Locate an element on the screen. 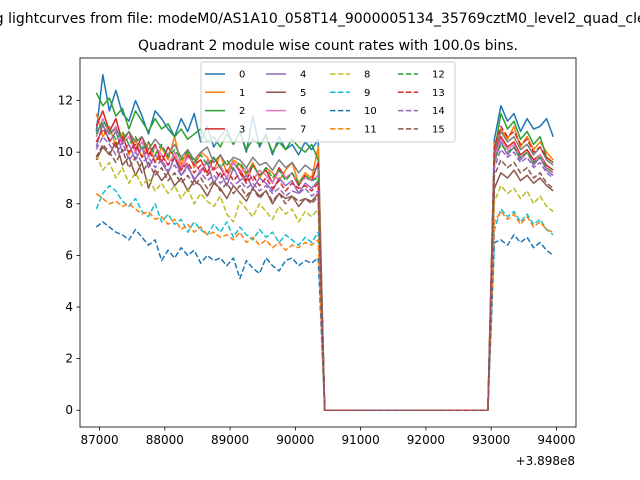 The height and width of the screenshot is (480, 640). x-tick-label: 92000 is located at coordinates (426, 440).